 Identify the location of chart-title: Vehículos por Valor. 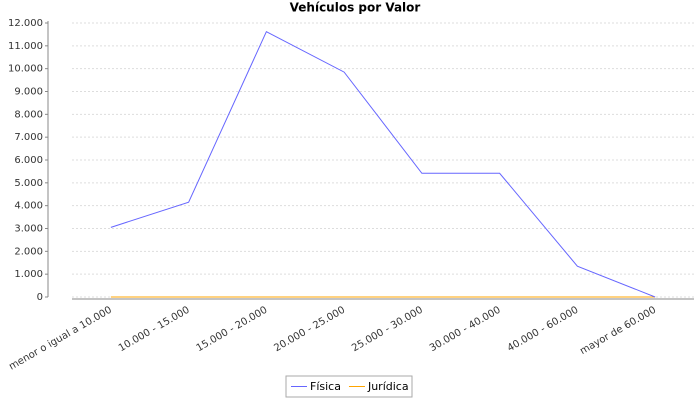
(355, 8).